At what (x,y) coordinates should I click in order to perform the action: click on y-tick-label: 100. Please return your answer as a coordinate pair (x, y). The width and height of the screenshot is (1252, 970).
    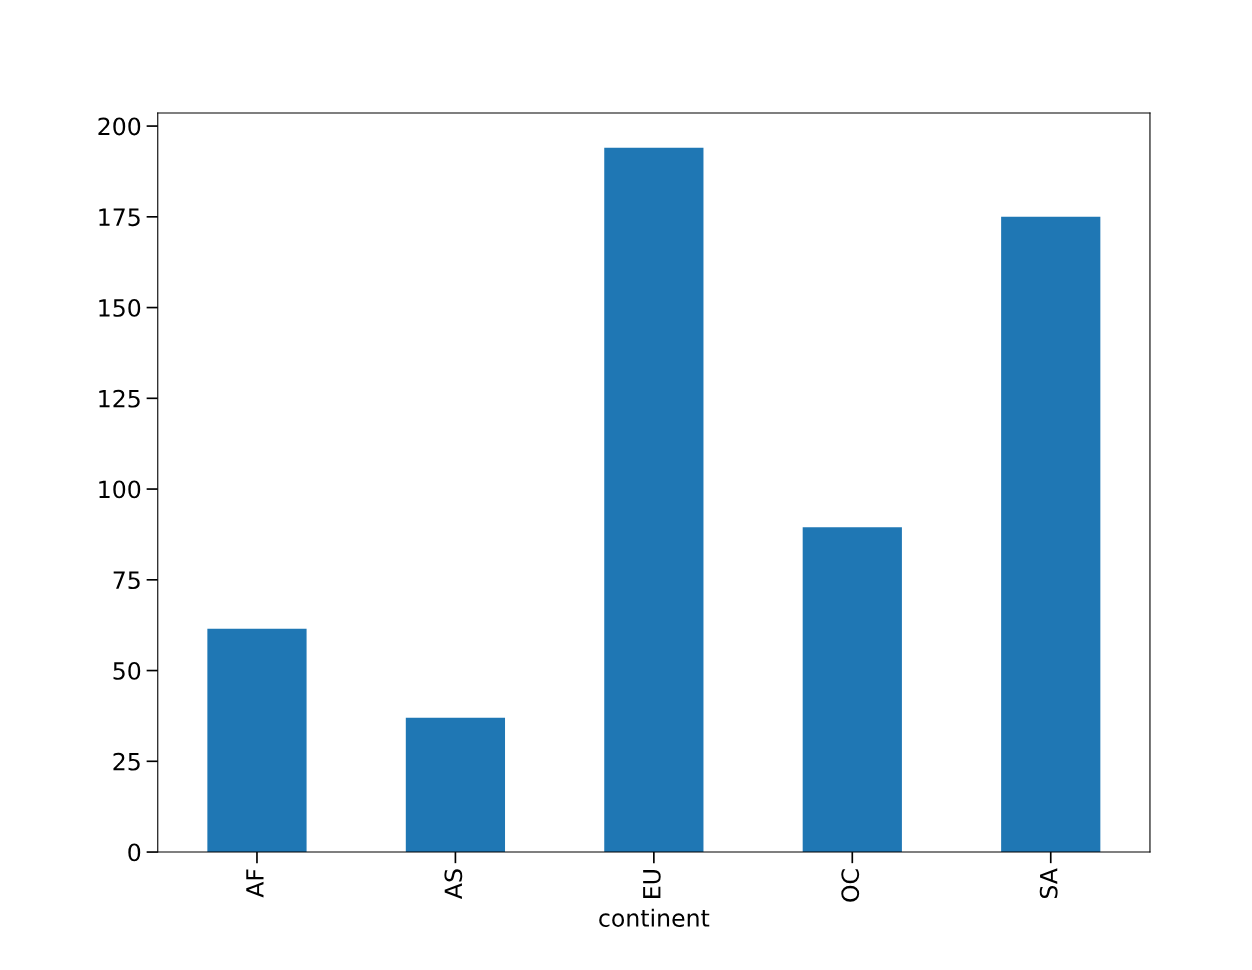
    Looking at the image, I should click on (120, 489).